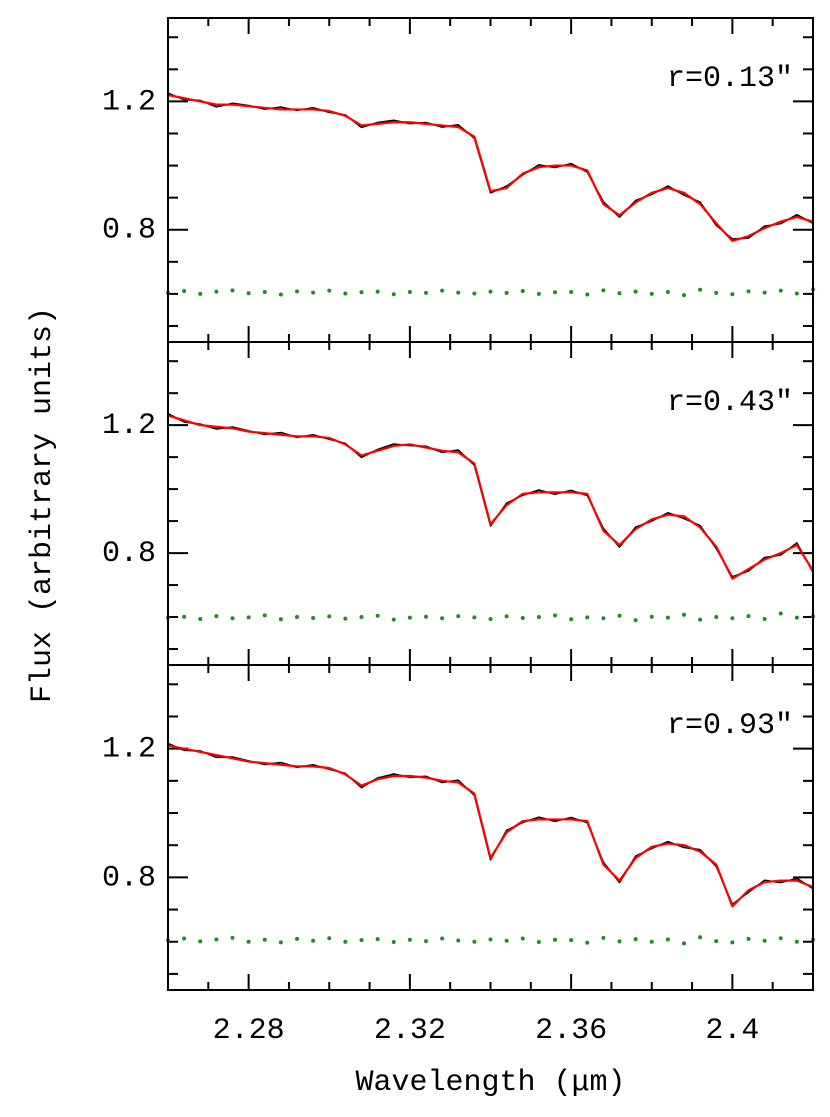 The height and width of the screenshot is (1117, 830). What do you see at coordinates (730, 403) in the screenshot?
I see `panel-annotation: r=0.43″` at bounding box center [730, 403].